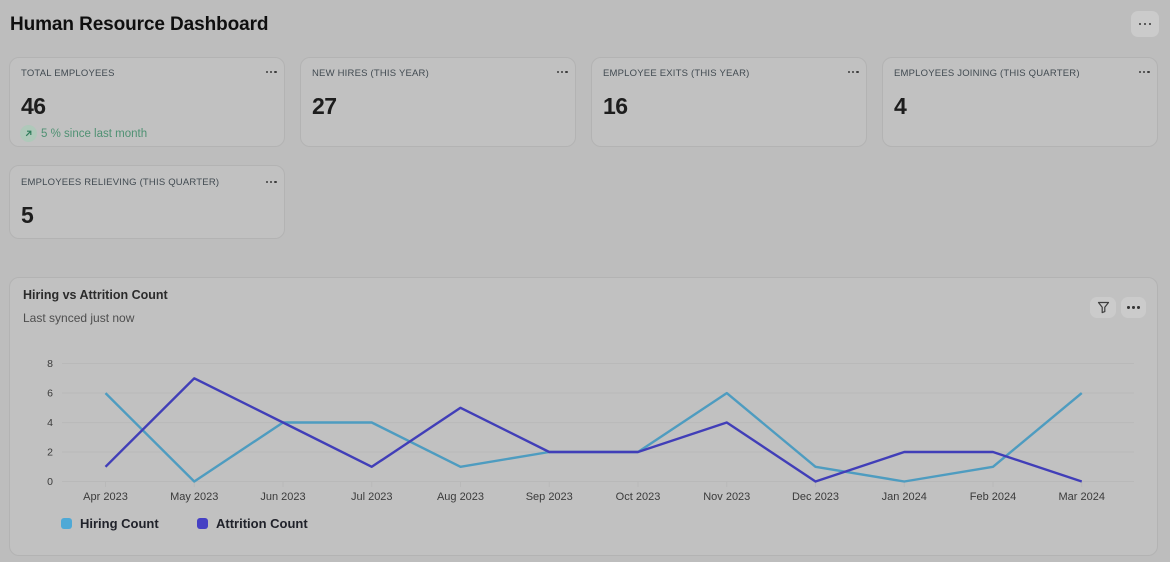 The image size is (1170, 562). What do you see at coordinates (815, 497) in the screenshot?
I see `svg-text: Dec 2023` at bounding box center [815, 497].